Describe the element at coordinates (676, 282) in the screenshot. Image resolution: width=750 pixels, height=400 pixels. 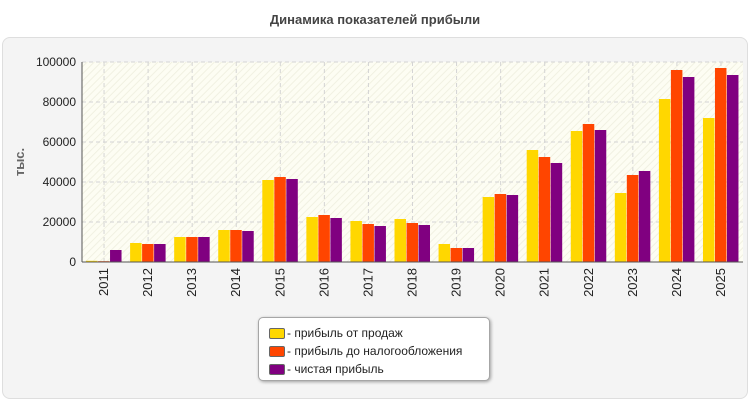
I see `x-tick-label: 2024` at that location.